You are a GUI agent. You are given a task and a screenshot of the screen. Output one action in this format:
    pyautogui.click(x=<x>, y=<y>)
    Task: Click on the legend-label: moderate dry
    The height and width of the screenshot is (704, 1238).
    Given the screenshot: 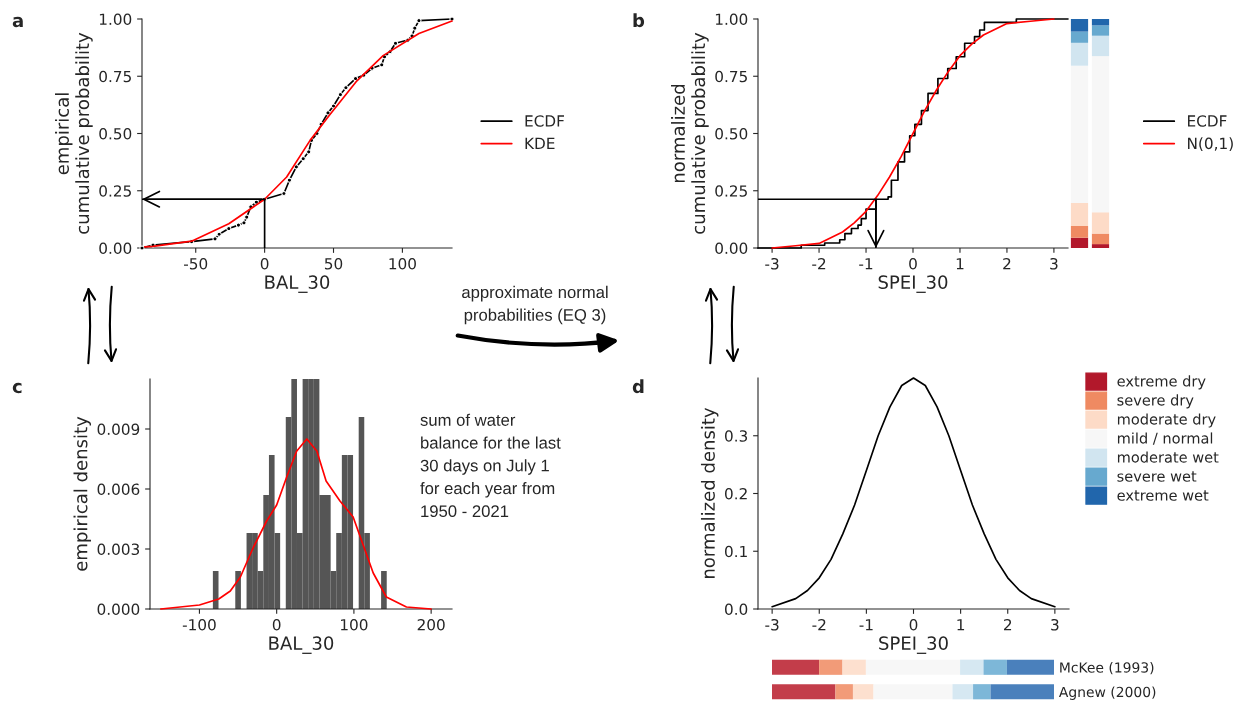 What is the action you would take?
    pyautogui.click(x=1166, y=420)
    